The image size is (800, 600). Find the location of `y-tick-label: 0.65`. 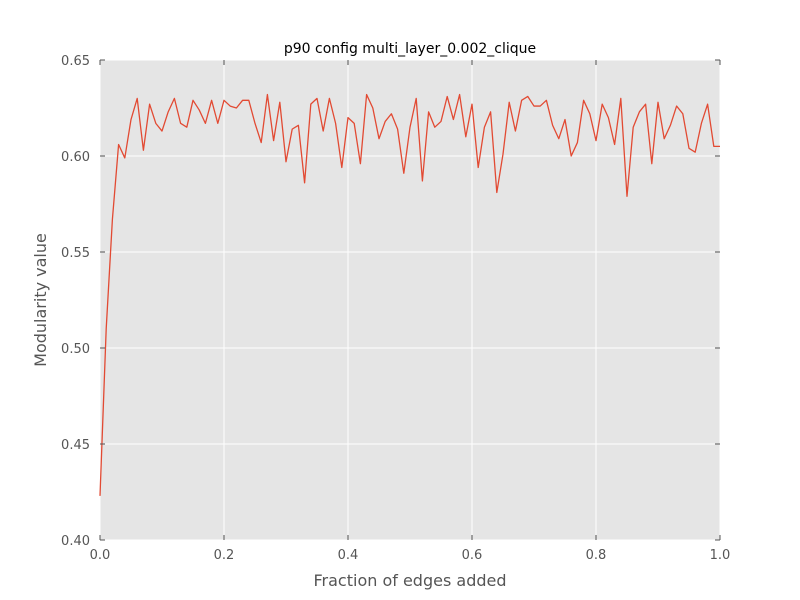

y-tick-label: 0.65 is located at coordinates (75, 61).